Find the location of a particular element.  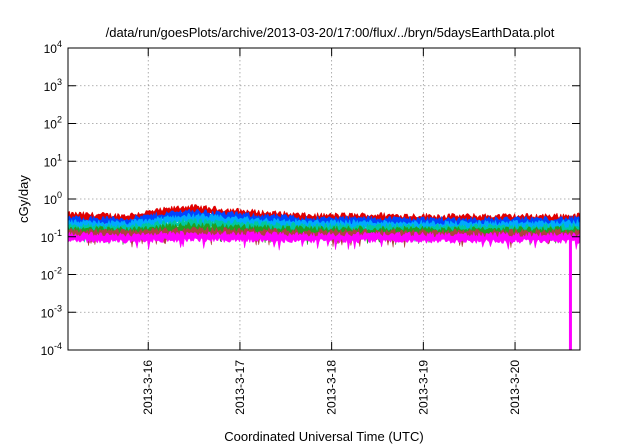

y-tick-label: 10⁴ is located at coordinates (53, 47).